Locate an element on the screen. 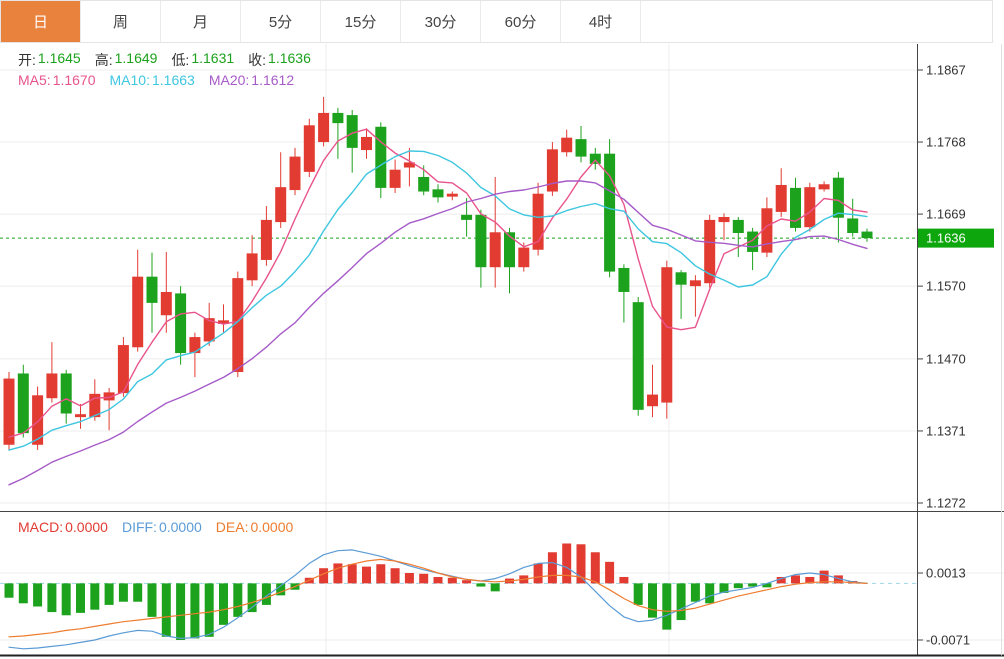 The image size is (1004, 659). legend-value: 1.1649 is located at coordinates (136, 58).